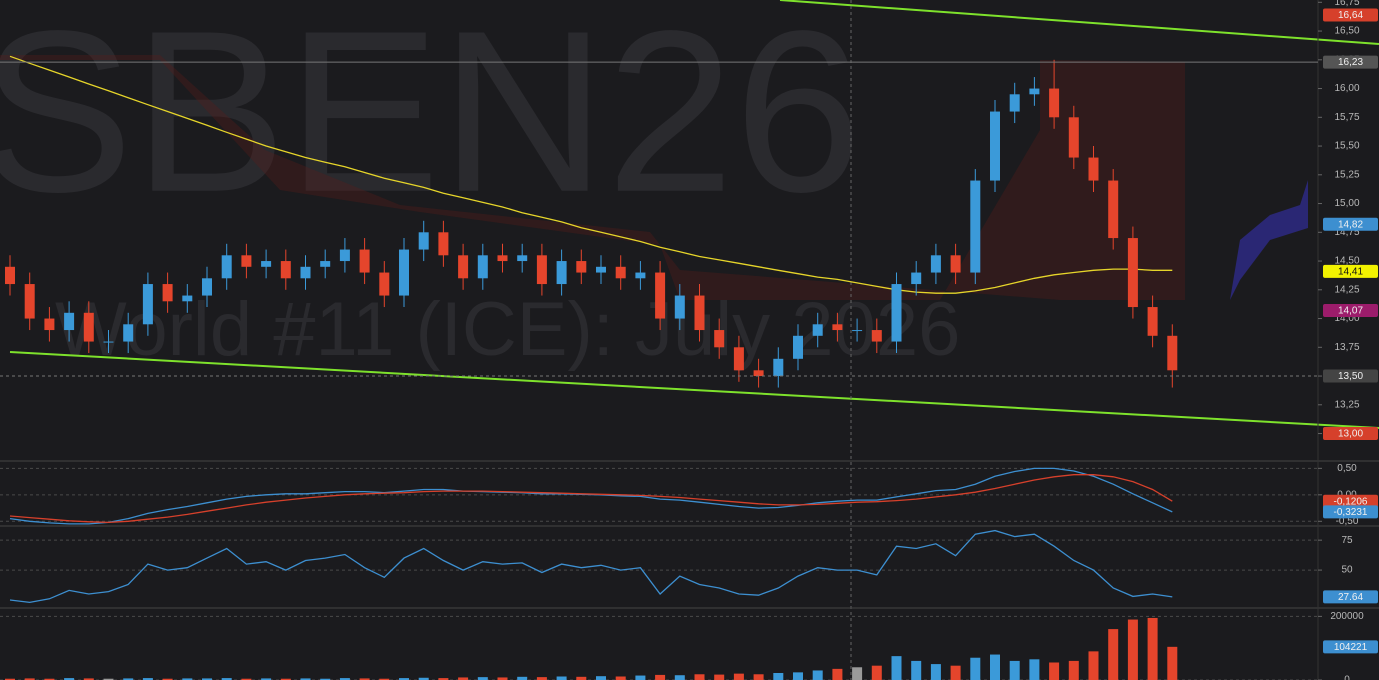  I want to click on y-tick-label: -0,50, so click(1347, 521).